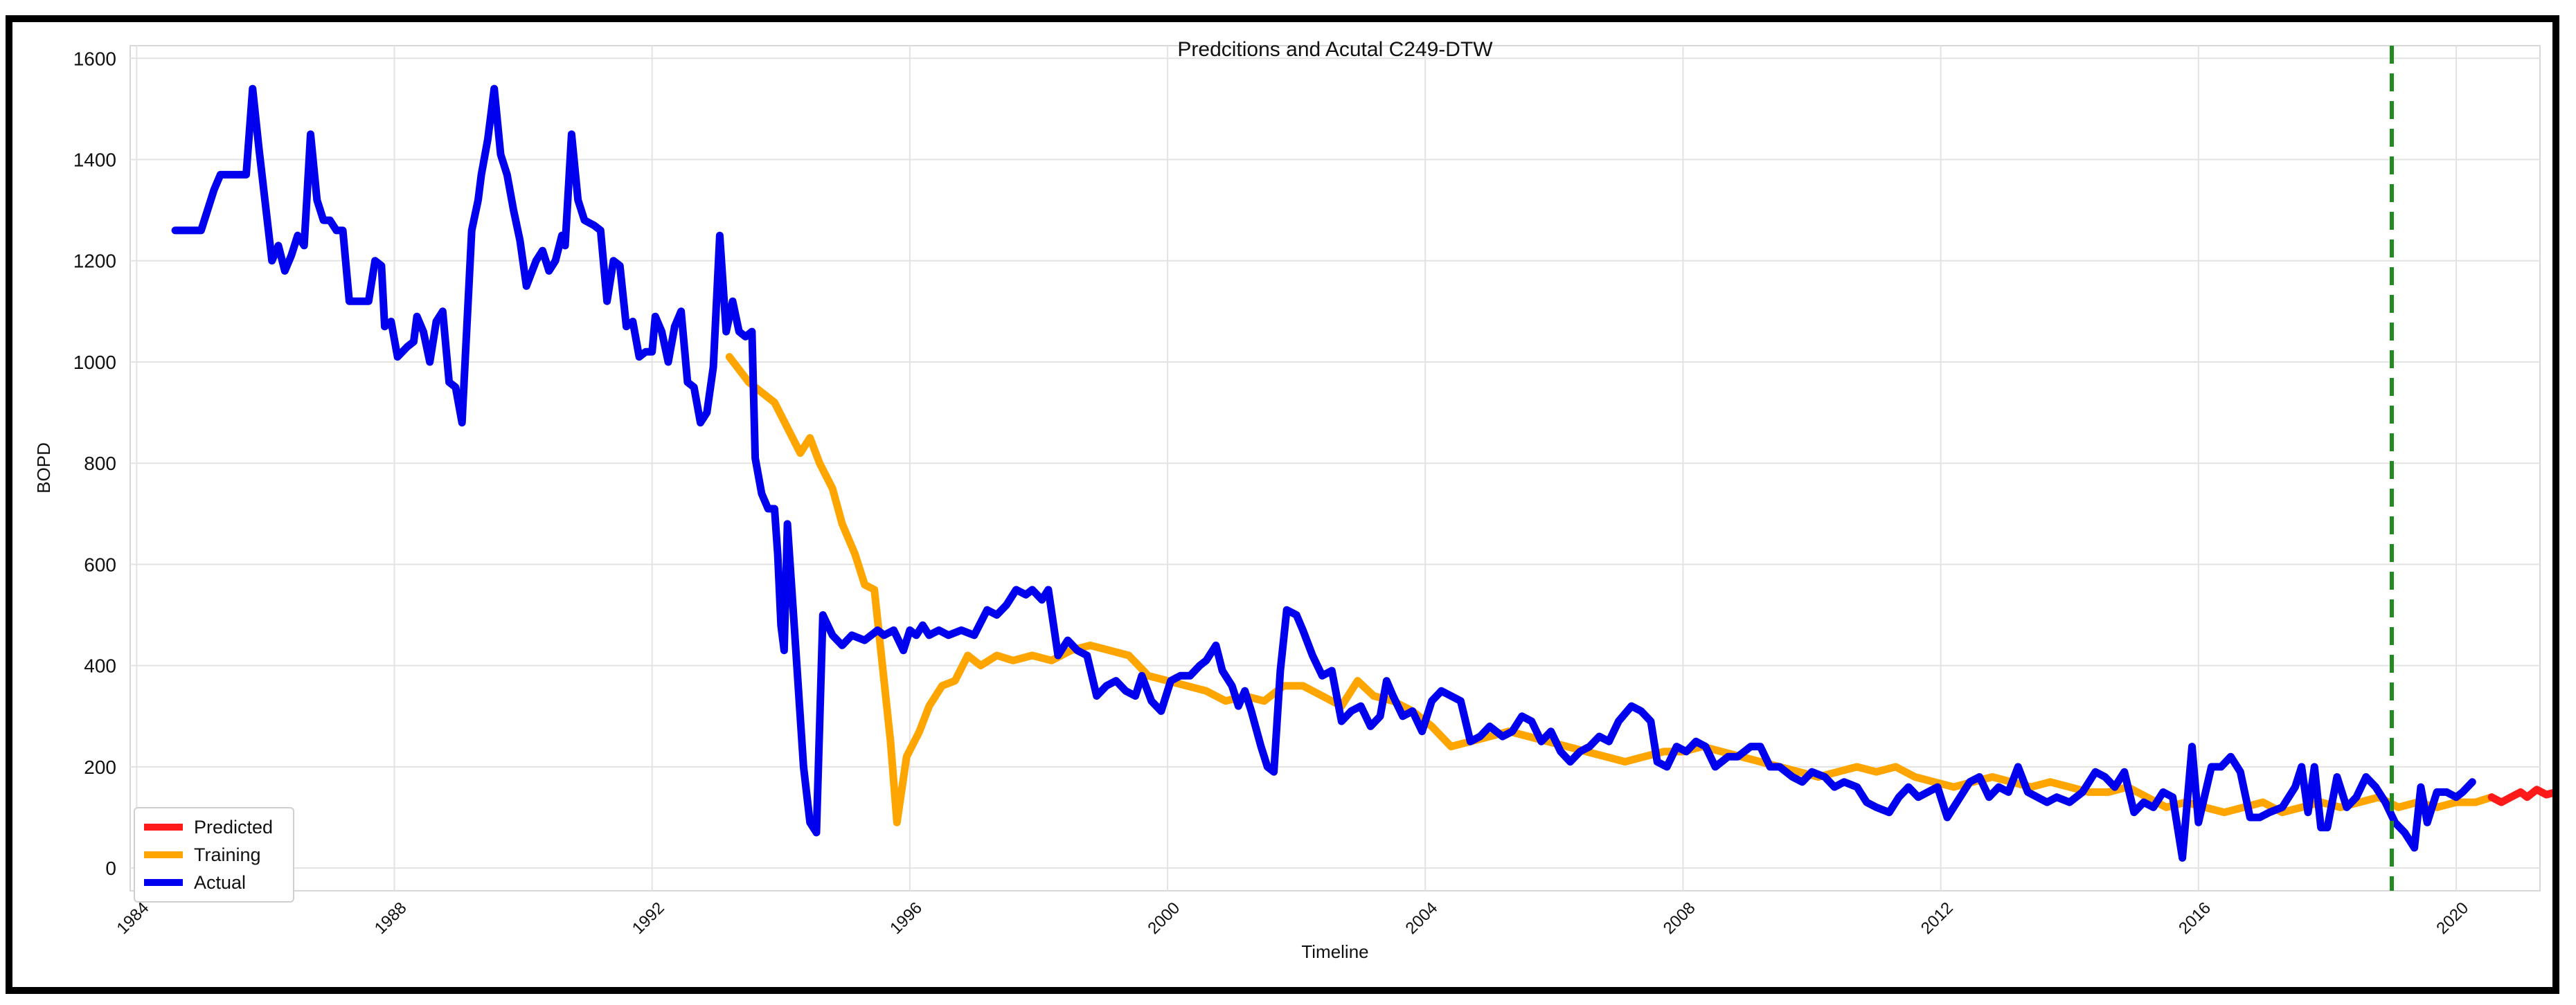 Image resolution: width=2576 pixels, height=1005 pixels. Describe the element at coordinates (43, 468) in the screenshot. I see `y-axis-label: BOPD` at that location.